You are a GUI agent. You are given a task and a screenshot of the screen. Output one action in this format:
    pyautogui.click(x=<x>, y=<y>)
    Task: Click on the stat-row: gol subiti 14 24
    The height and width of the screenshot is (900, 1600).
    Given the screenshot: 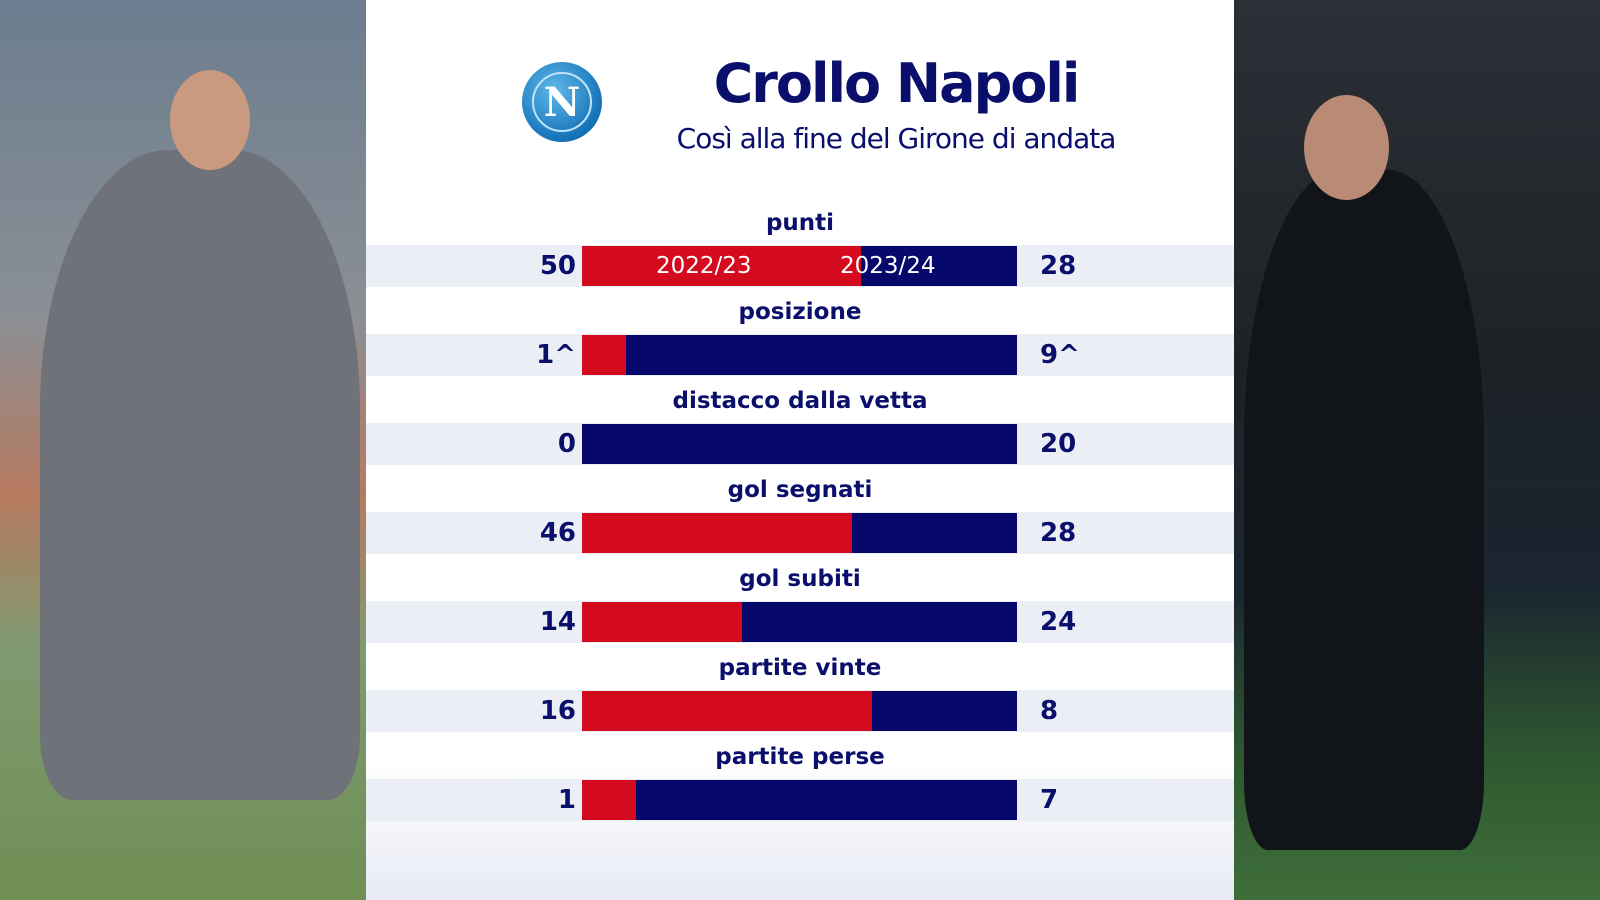 What is the action you would take?
    pyautogui.click(x=800, y=601)
    